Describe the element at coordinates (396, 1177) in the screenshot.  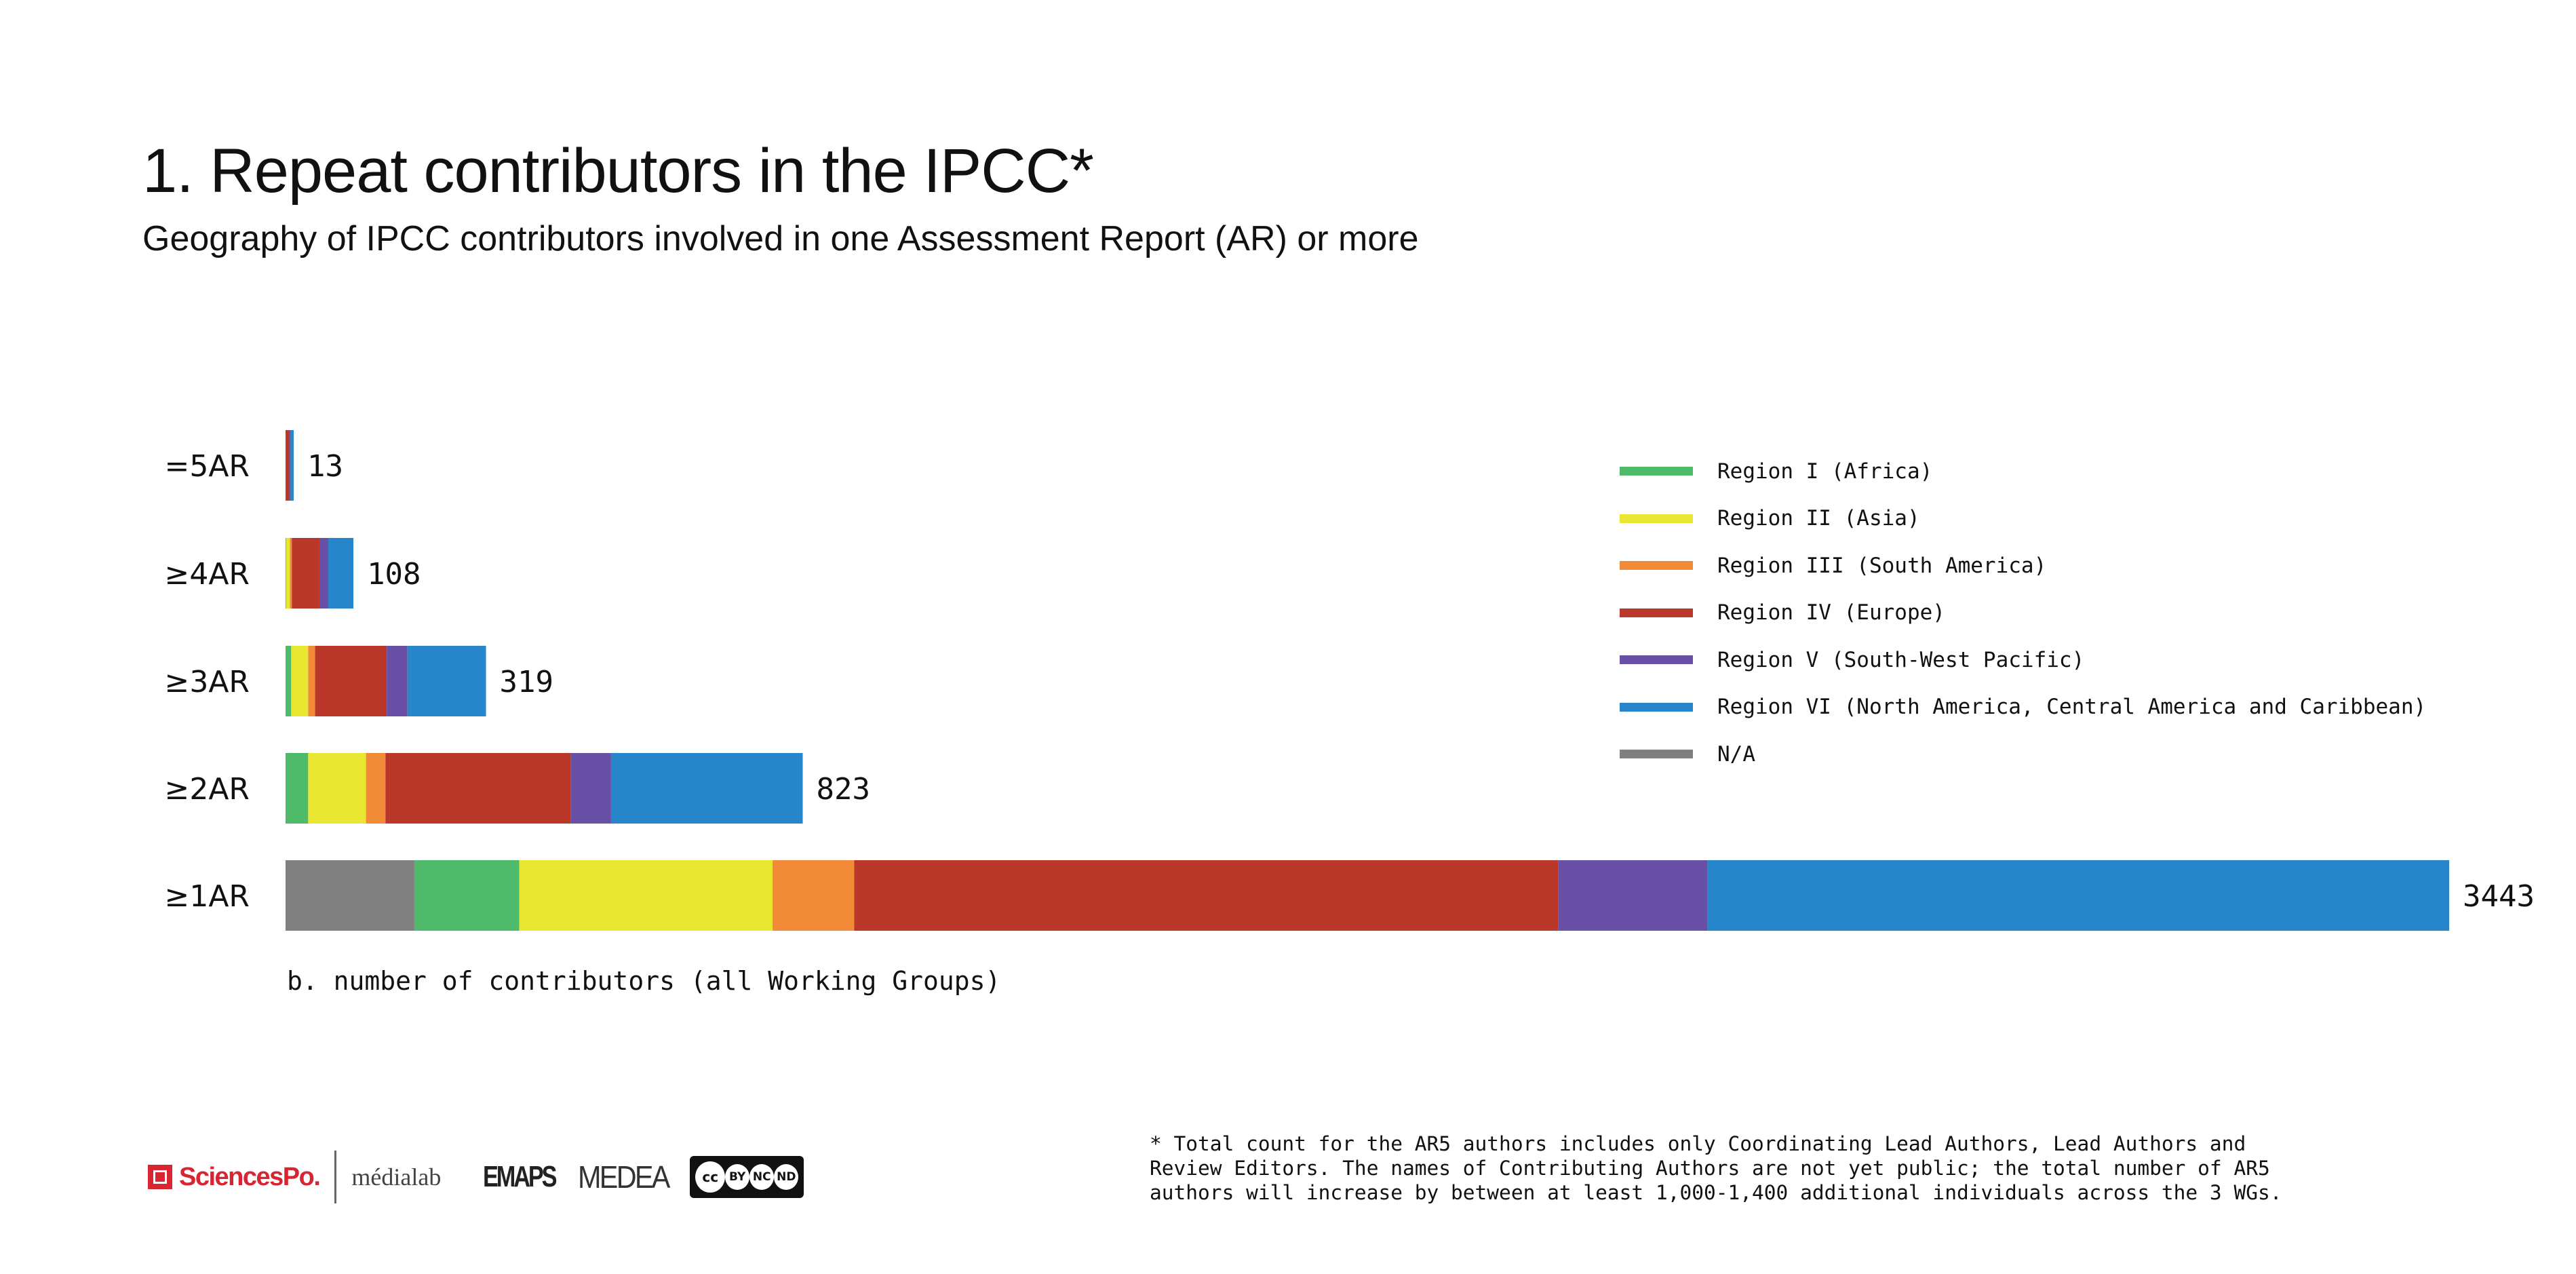
I see `medialab-logo: médialab` at that location.